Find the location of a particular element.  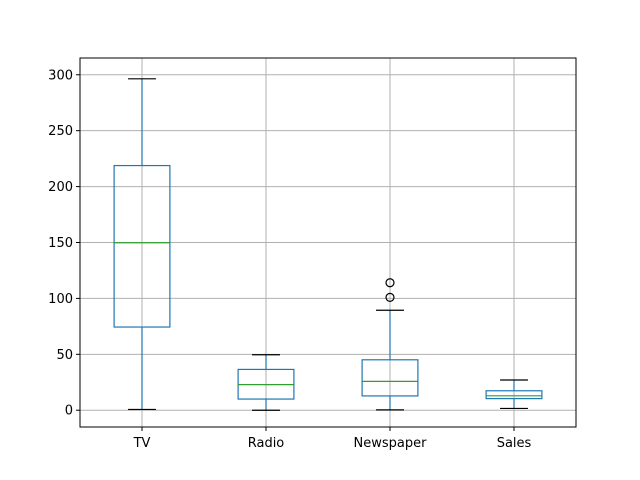

y-tick-label-150: 150 is located at coordinates (60, 243).